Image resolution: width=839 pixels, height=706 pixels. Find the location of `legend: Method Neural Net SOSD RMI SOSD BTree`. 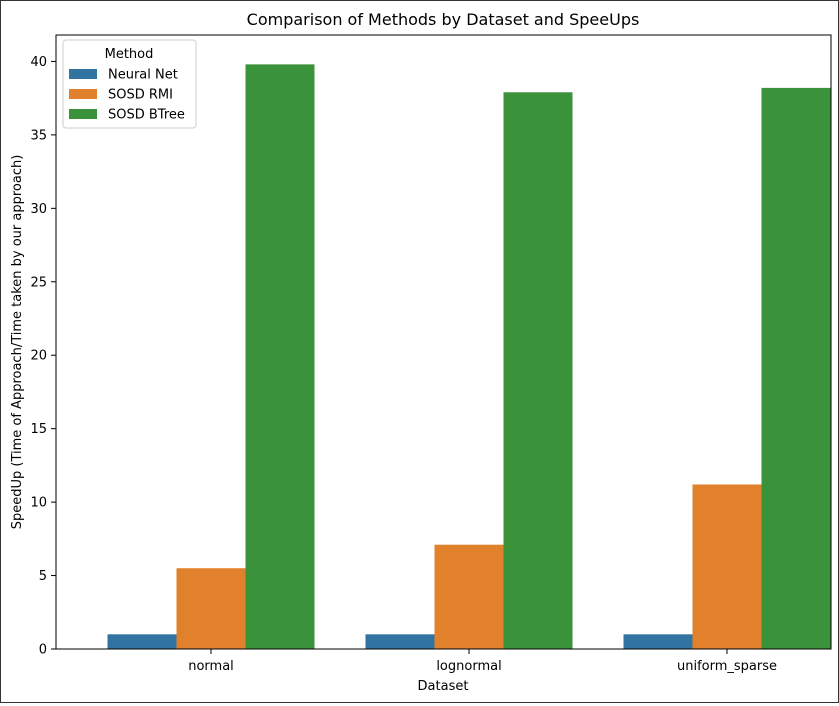

legend: Method Neural Net SOSD RMI SOSD BTree is located at coordinates (129, 84).